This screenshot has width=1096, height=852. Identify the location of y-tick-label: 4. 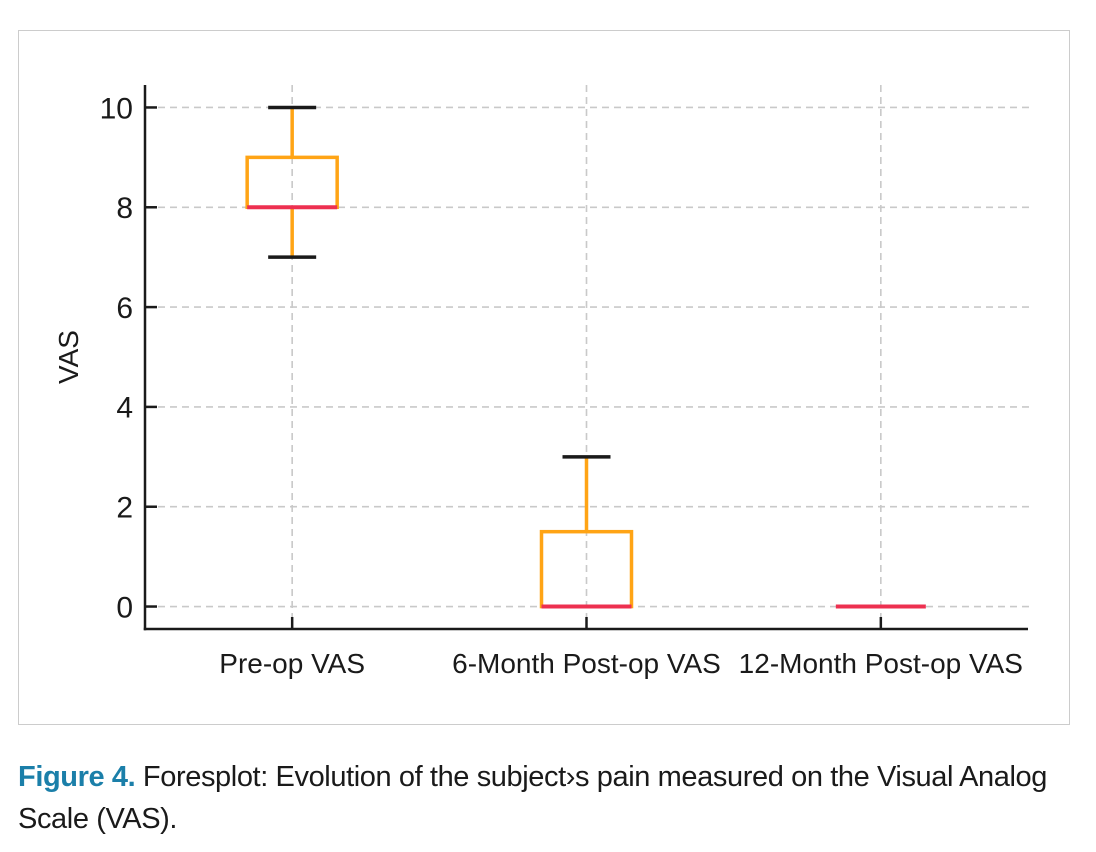
(124, 408).